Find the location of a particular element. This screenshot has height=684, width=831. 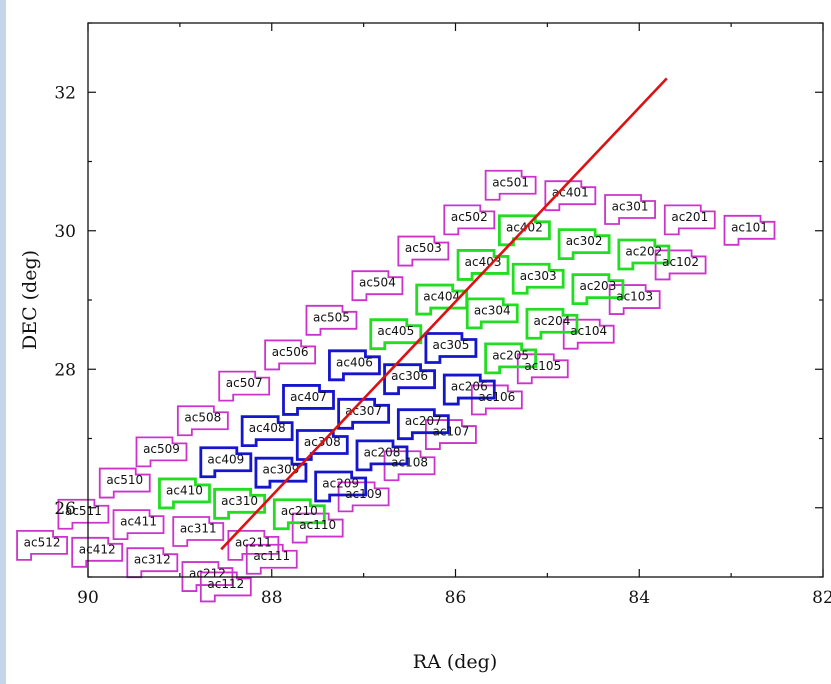

field-label-ac201: ac201 is located at coordinates (689, 217).